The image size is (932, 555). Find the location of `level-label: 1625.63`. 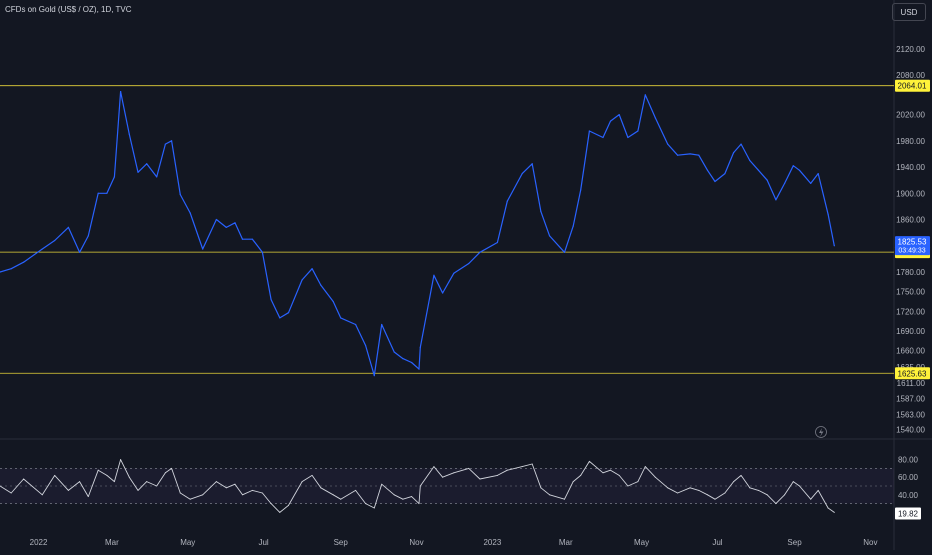

level-label: 1625.63 is located at coordinates (912, 373).